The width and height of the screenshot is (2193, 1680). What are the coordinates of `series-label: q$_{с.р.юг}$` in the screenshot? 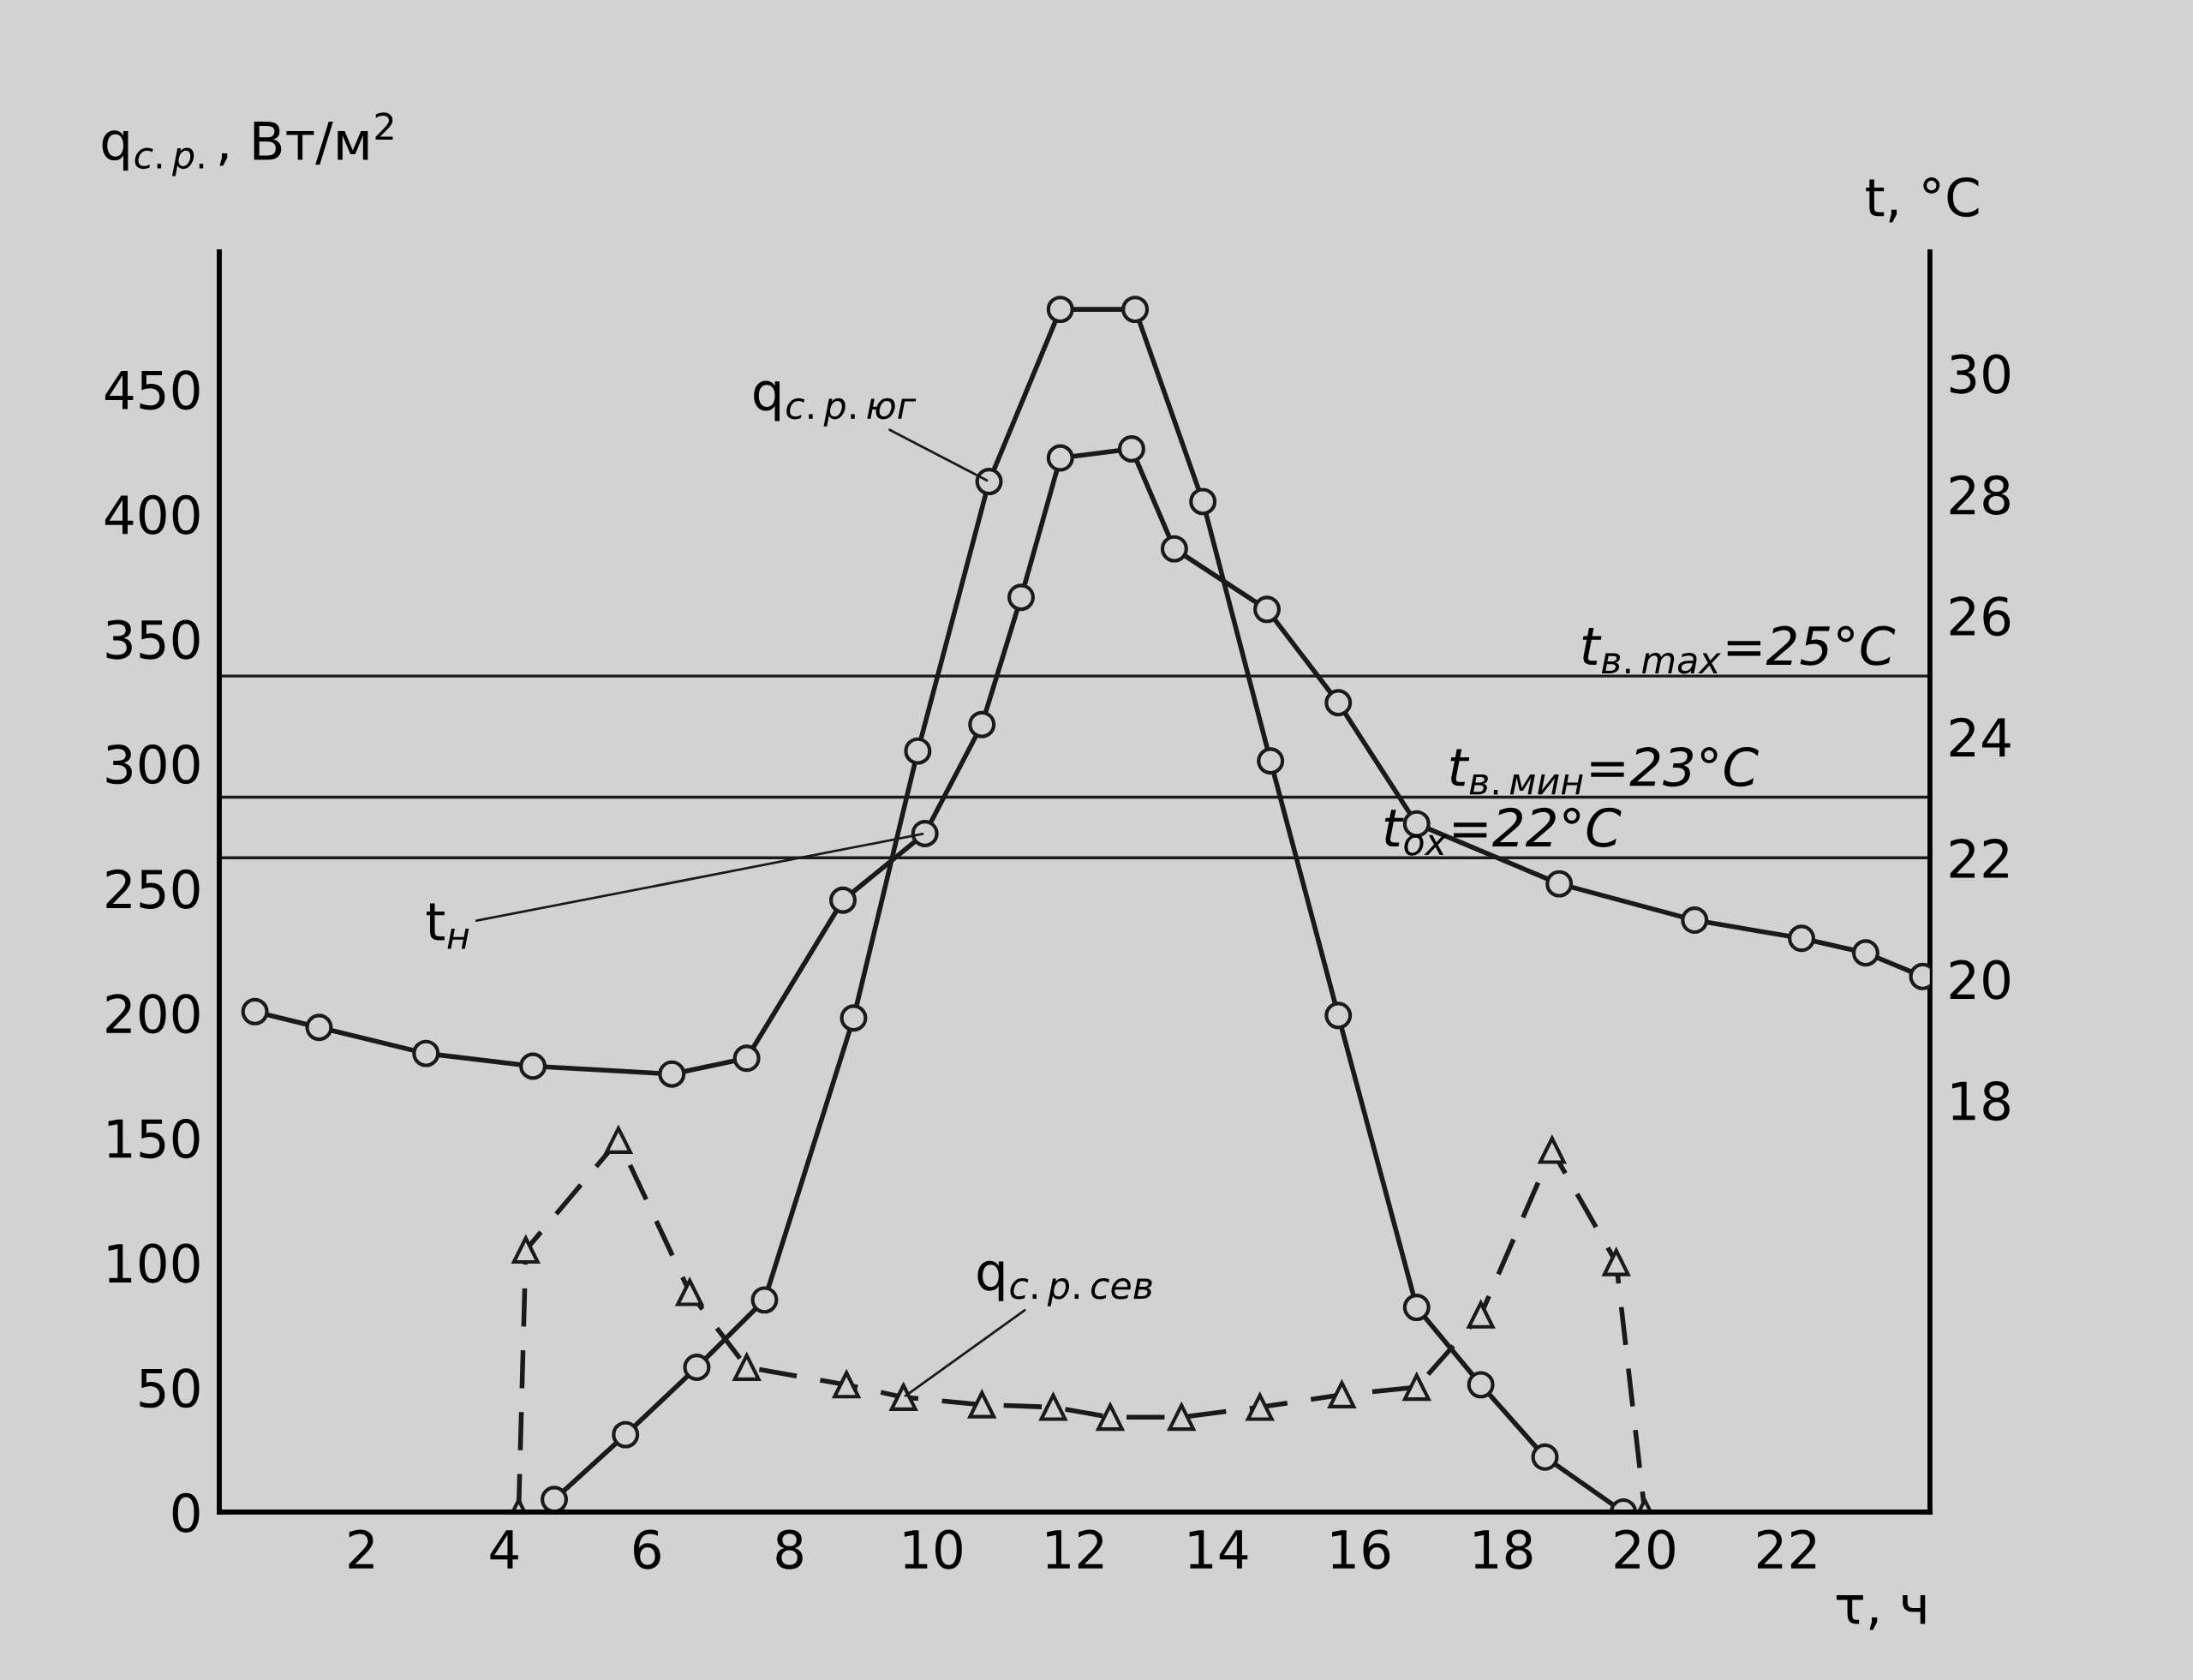 It's located at (835, 403).